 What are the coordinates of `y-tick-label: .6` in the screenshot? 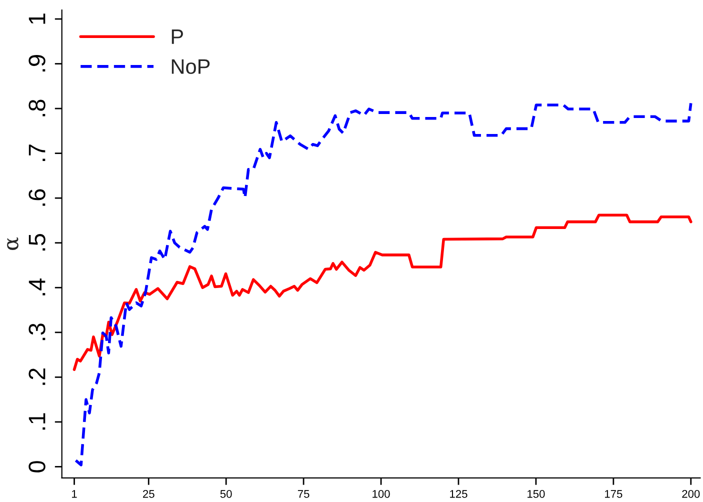 It's located at (37, 197).